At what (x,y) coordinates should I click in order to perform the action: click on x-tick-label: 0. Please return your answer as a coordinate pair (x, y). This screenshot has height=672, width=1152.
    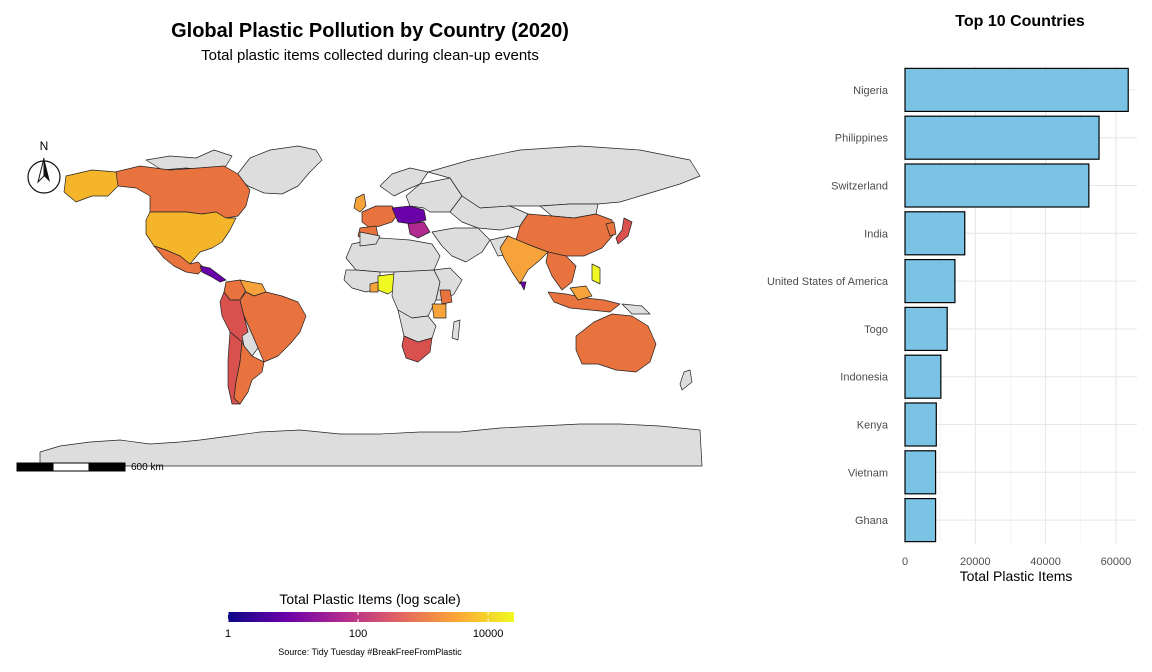
    Looking at the image, I should click on (905, 562).